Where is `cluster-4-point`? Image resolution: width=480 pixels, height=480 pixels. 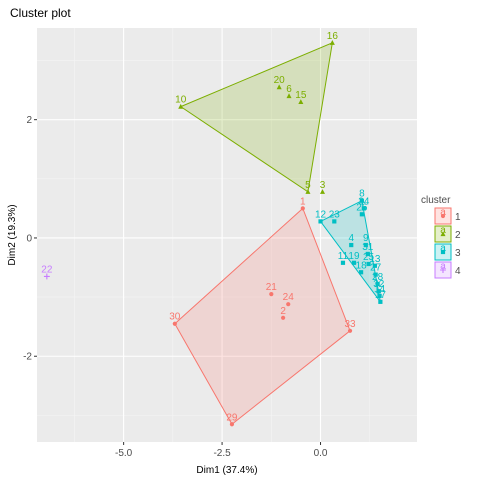 cluster-4-point is located at coordinates (46, 276).